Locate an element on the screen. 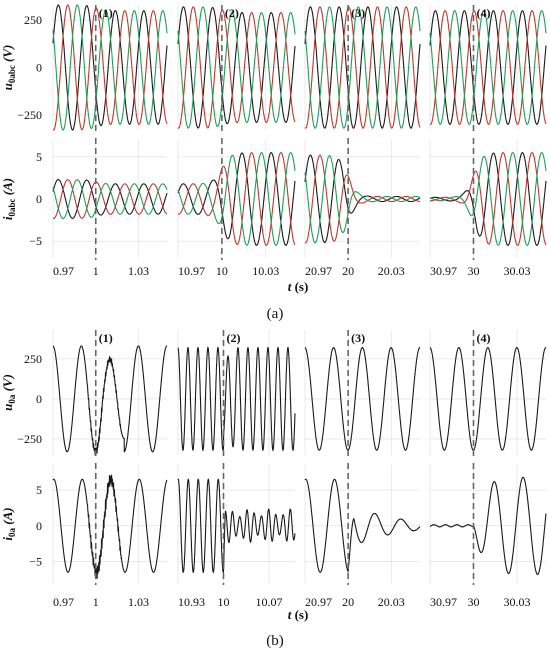 The image size is (550, 654). trace-a-u-panel3-phase2 is located at coordinates (362, 67).